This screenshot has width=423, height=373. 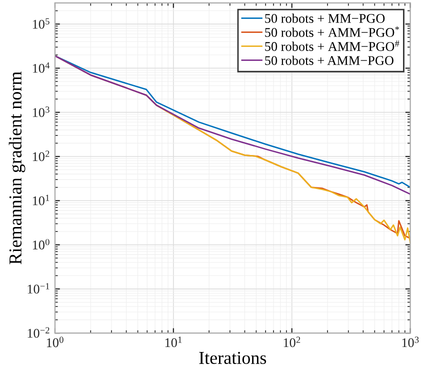 I want to click on x-tick-label: 10$^{3}$, so click(x=410, y=342).